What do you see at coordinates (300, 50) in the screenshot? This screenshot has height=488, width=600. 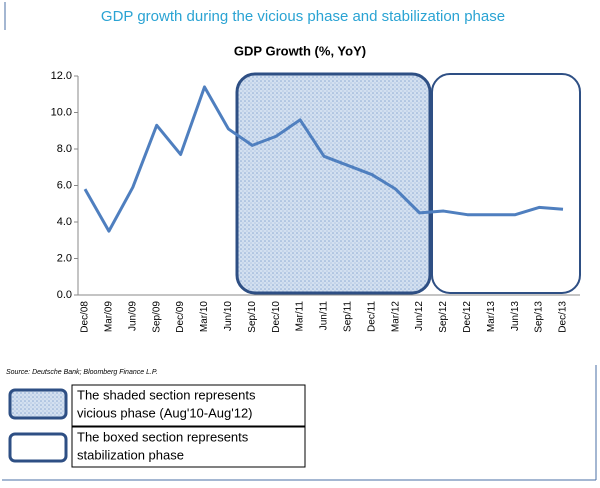 I see `chart-title: GDP Growth (%, YoY)` at bounding box center [300, 50].